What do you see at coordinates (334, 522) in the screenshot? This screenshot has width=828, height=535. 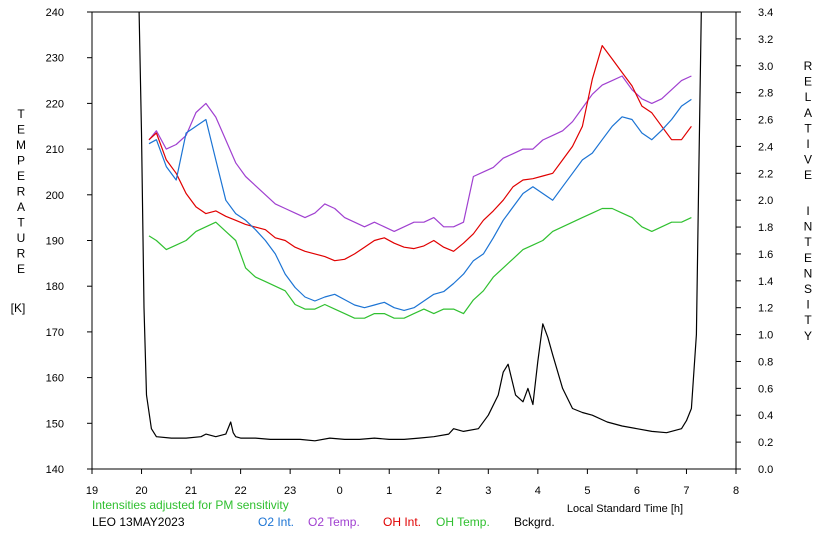 I see `legend-o2-temp: O2 Temp.` at bounding box center [334, 522].